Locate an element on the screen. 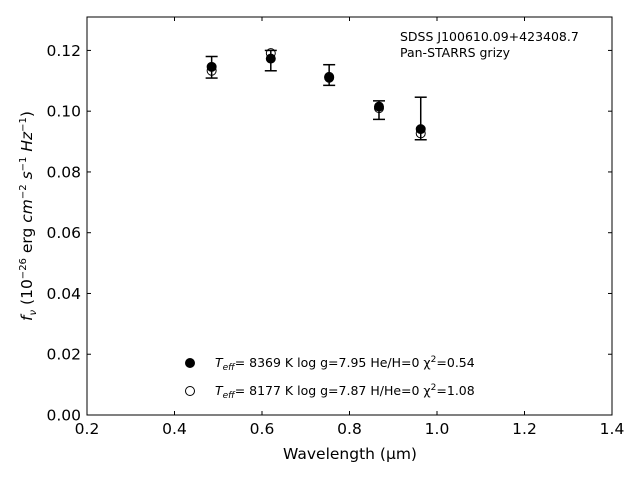 Image resolution: width=640 pixels, height=480 pixels. error-bars is located at coordinates (316, 95).